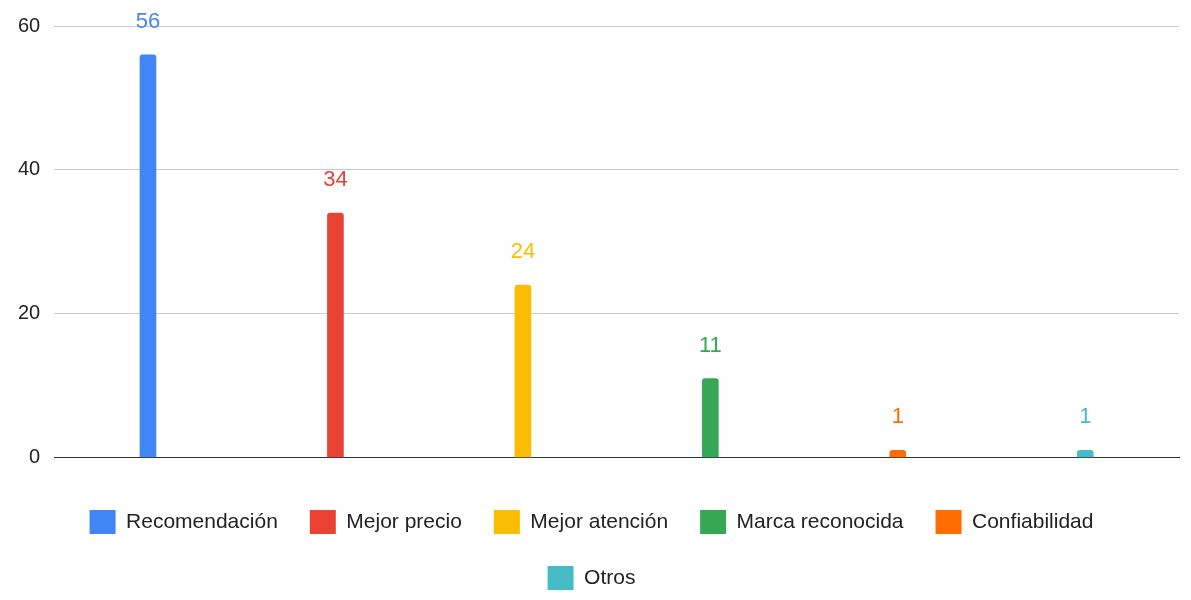 This screenshot has height=600, width=1191. I want to click on data-label: 56, so click(148, 20).